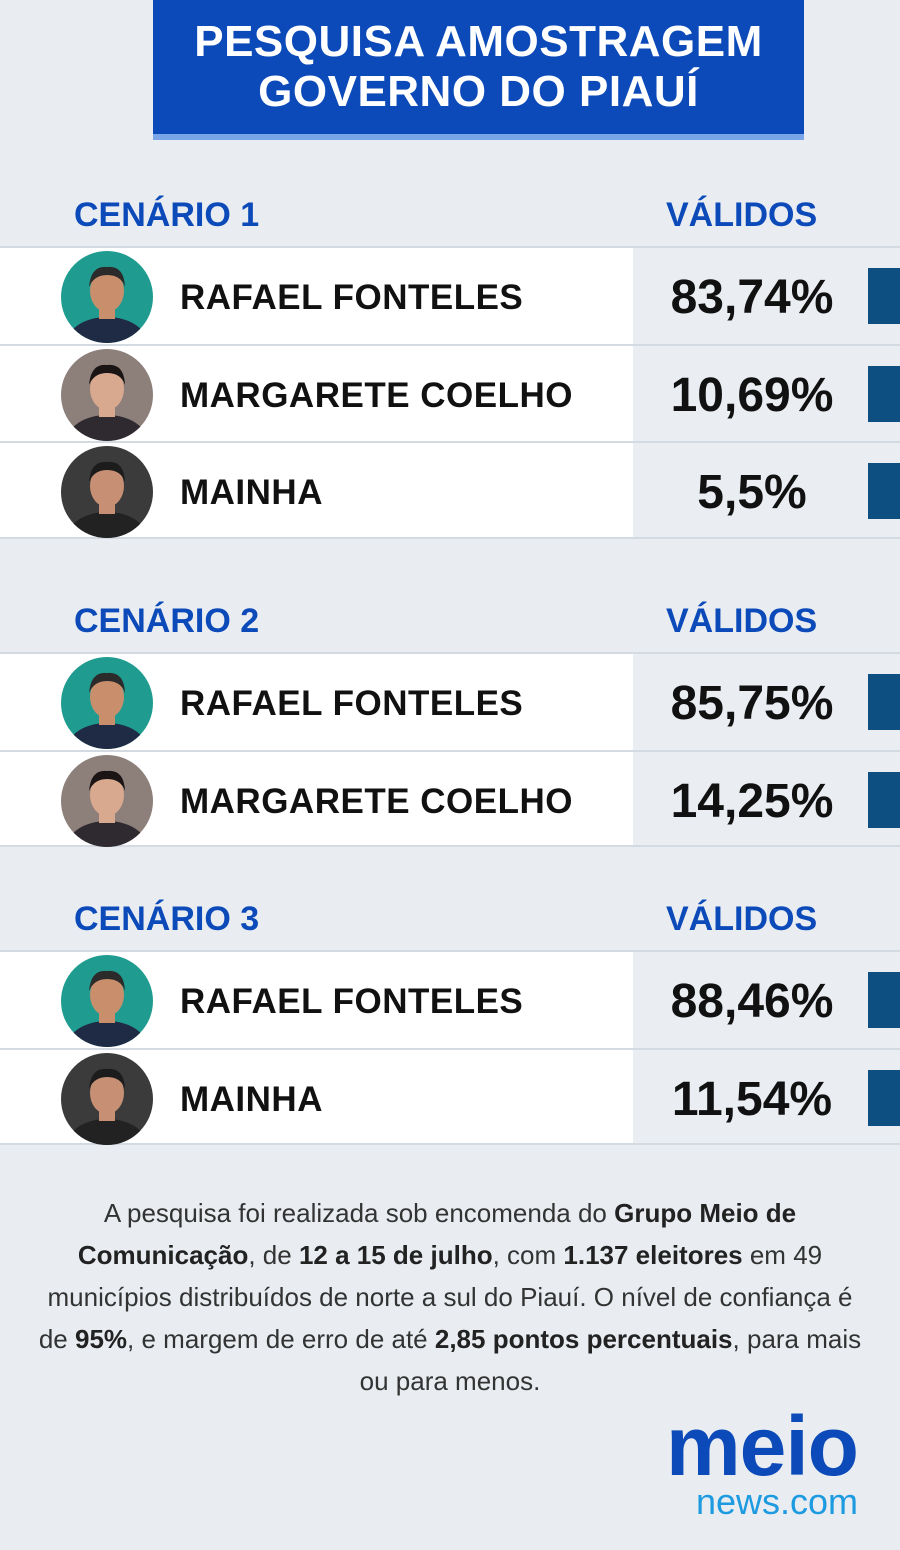  I want to click on data-label: 10,69%, so click(752, 395).